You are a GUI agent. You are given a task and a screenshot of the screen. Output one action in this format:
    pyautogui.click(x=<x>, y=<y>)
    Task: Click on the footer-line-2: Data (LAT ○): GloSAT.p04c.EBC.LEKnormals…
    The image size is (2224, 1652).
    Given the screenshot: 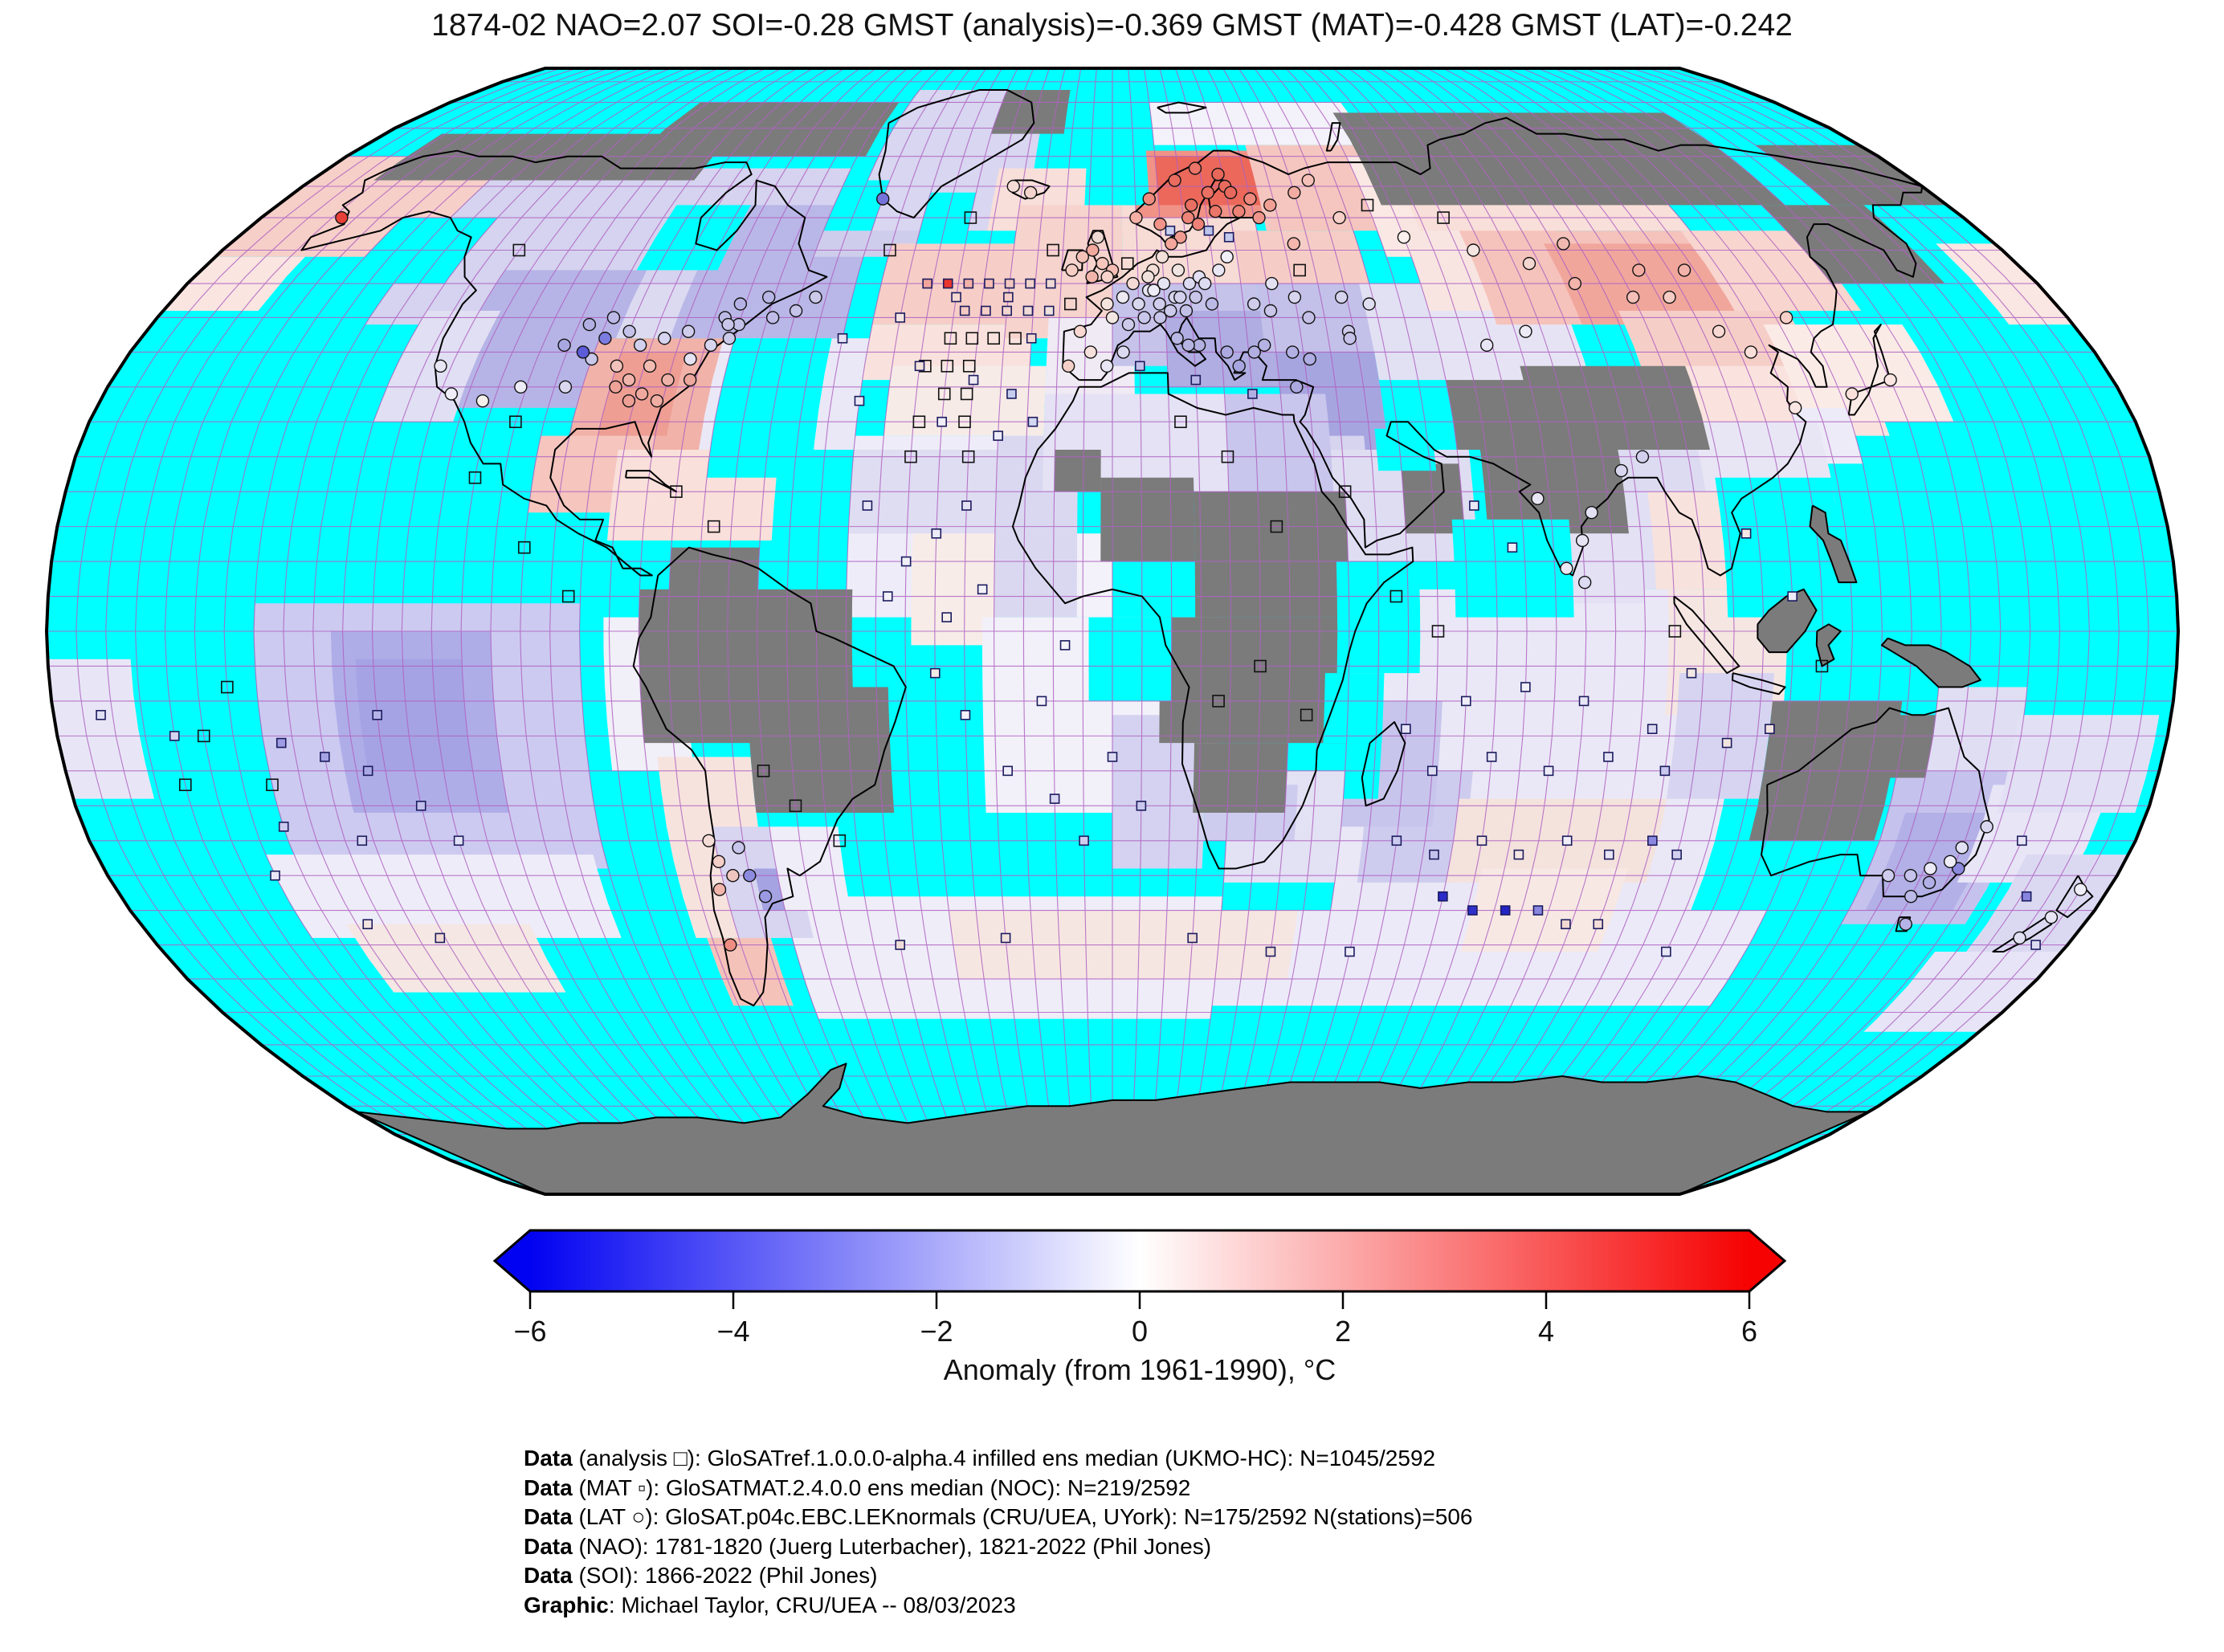 What is the action you would take?
    pyautogui.click(x=998, y=1517)
    